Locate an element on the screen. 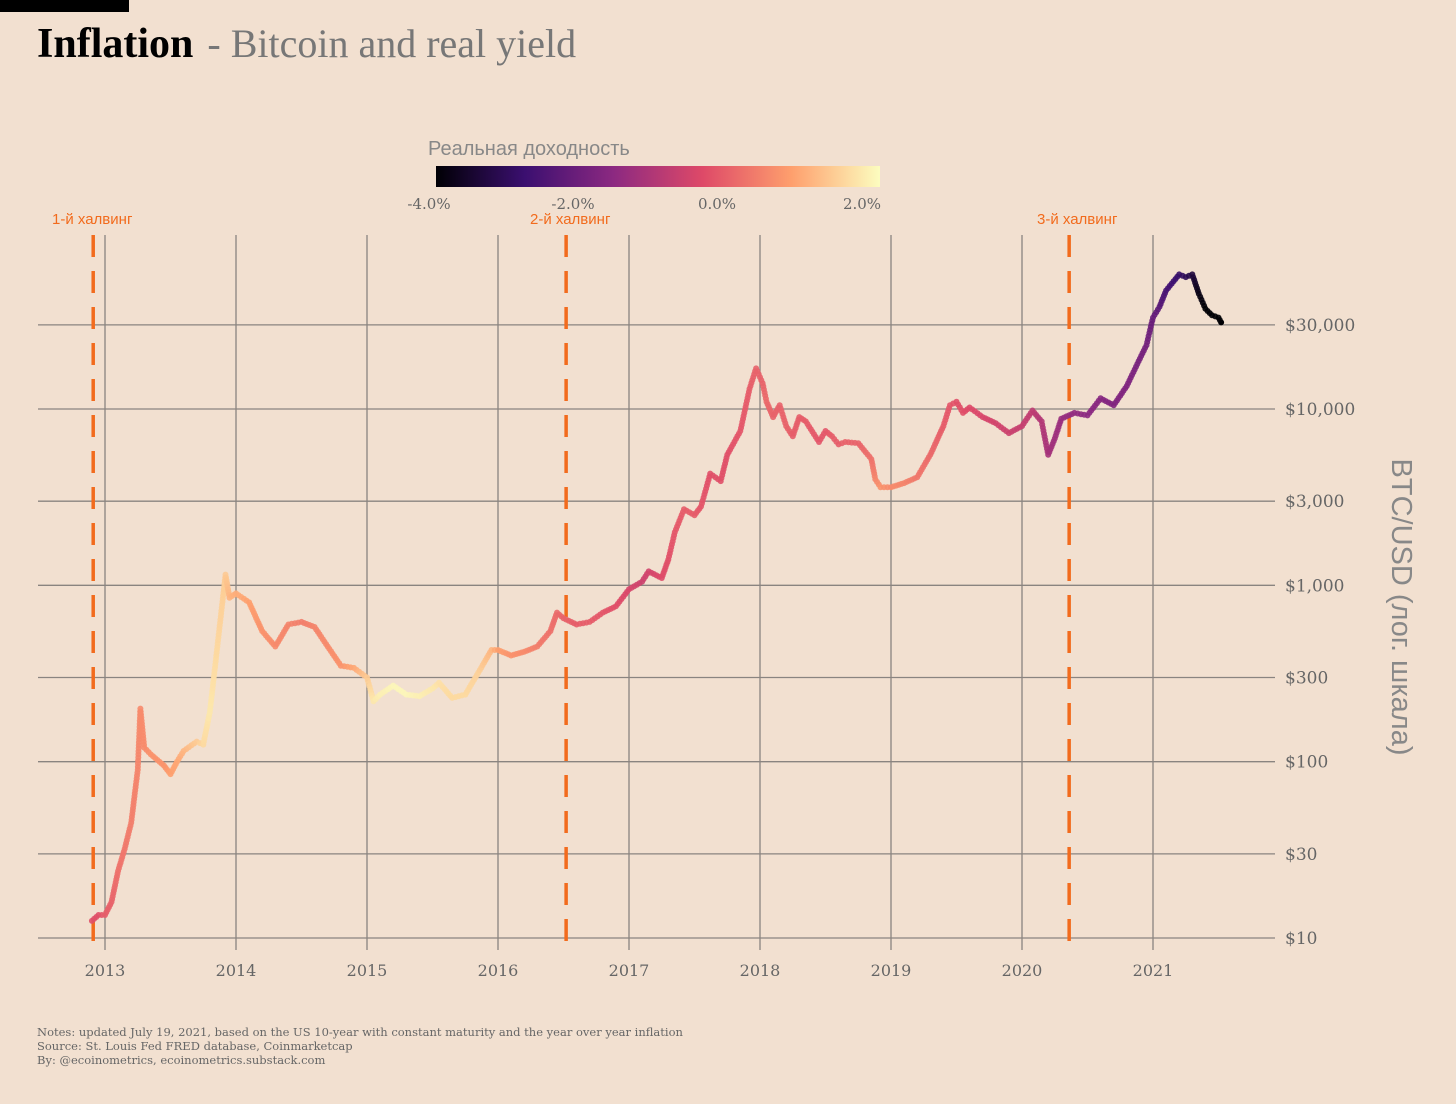  x-tick-label: 2015 is located at coordinates (367, 970).